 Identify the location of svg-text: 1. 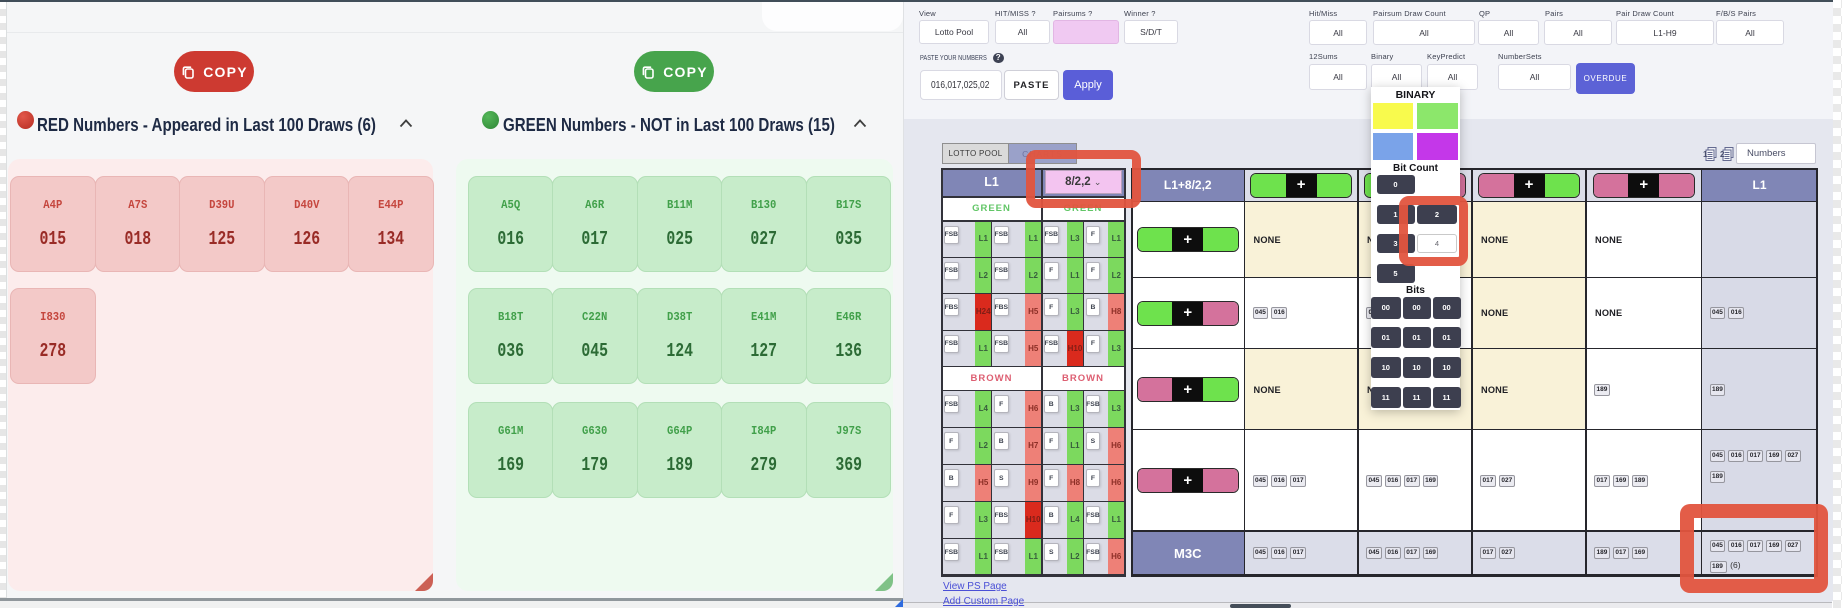
(1705, 154).